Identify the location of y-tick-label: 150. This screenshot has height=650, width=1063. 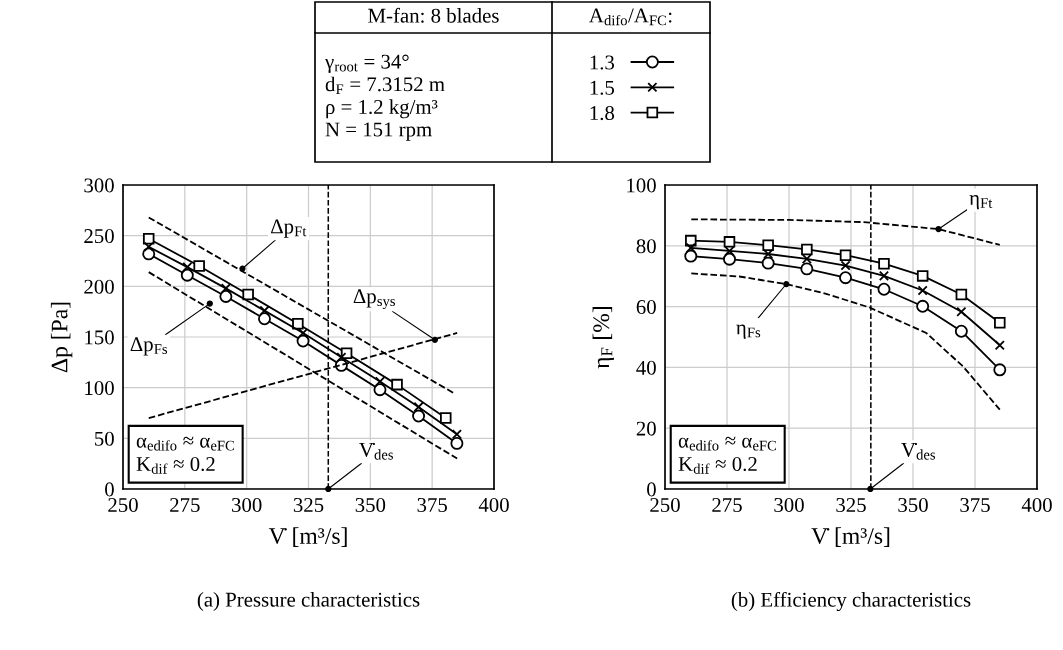
(99, 337).